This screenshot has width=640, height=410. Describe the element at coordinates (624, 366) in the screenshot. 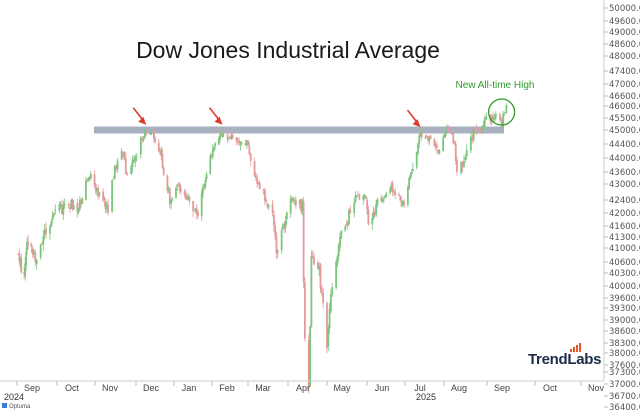

I see `y-tick-label: 37600.00` at that location.